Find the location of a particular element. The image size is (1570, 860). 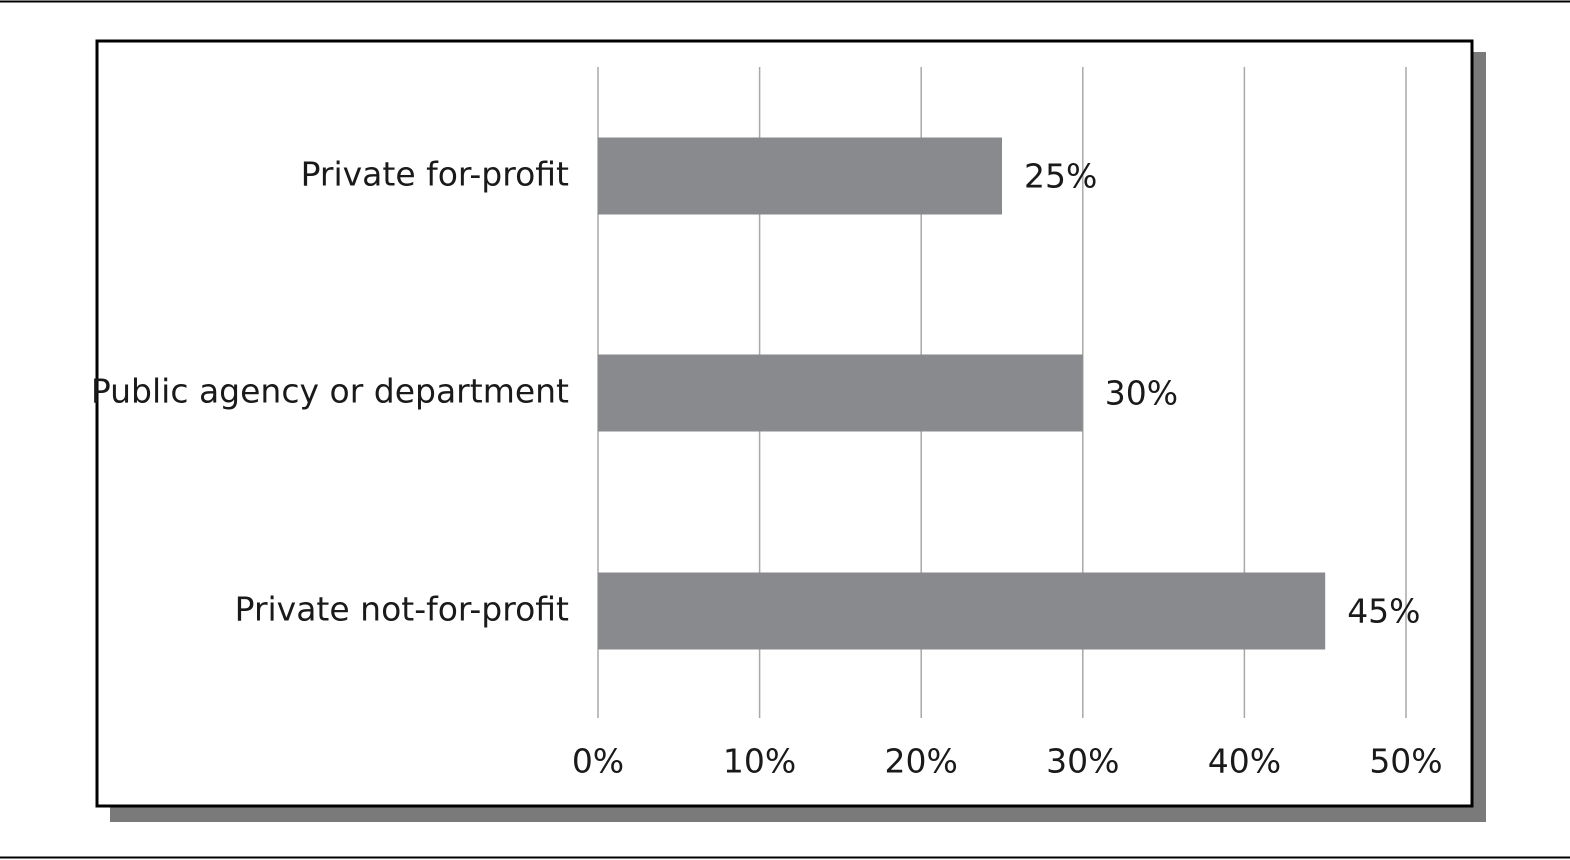

value-label: 25% is located at coordinates (1060, 176).